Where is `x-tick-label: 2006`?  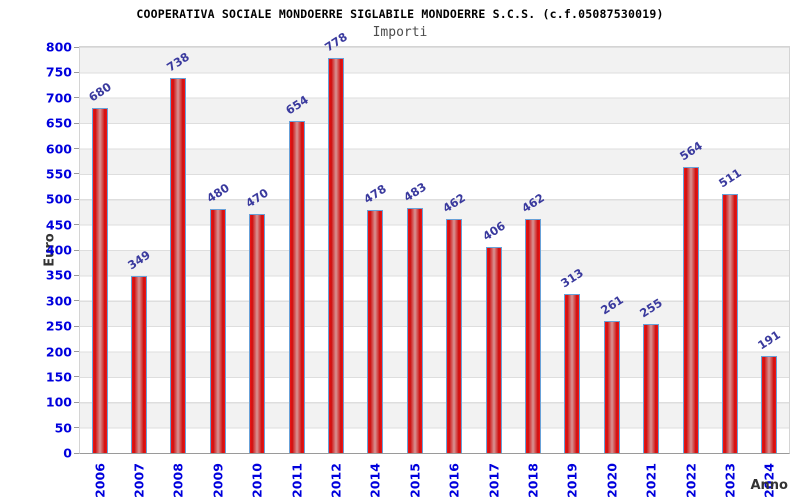
x-tick-label: 2006 is located at coordinates (100, 480).